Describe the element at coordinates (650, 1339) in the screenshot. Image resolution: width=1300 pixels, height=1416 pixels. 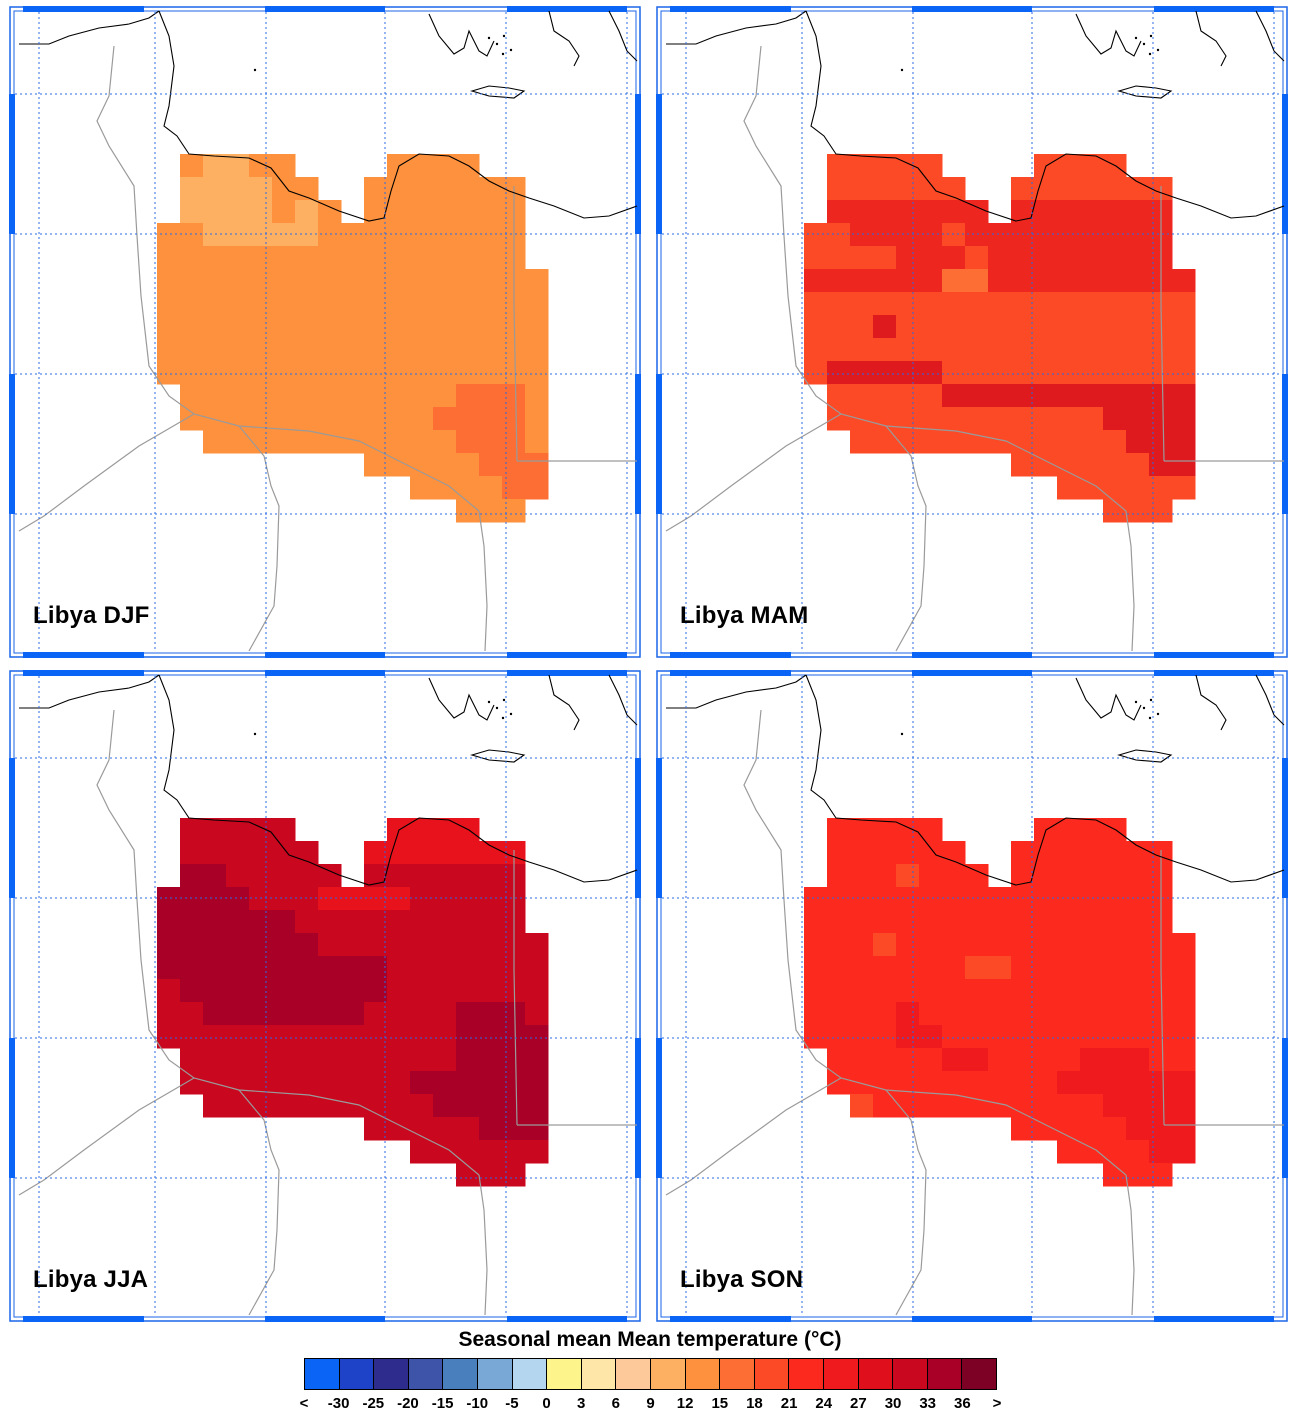
I see `legend-title: Seasonal mean Mean temperature (°C)` at that location.